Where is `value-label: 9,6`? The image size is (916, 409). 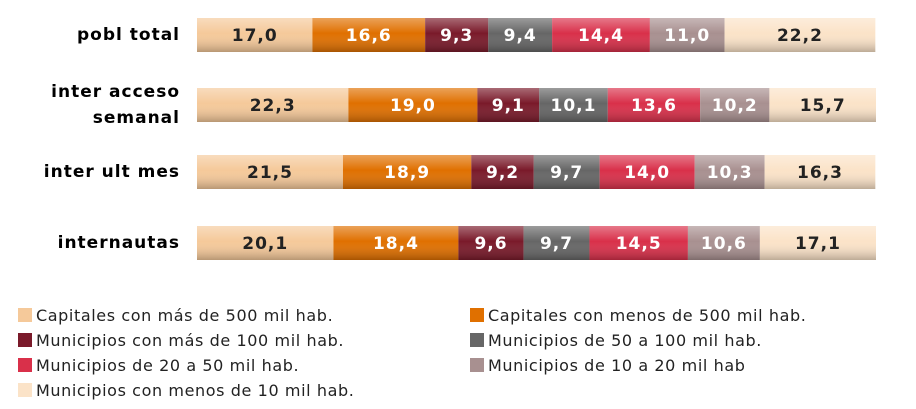 value-label: 9,6 is located at coordinates (490, 244).